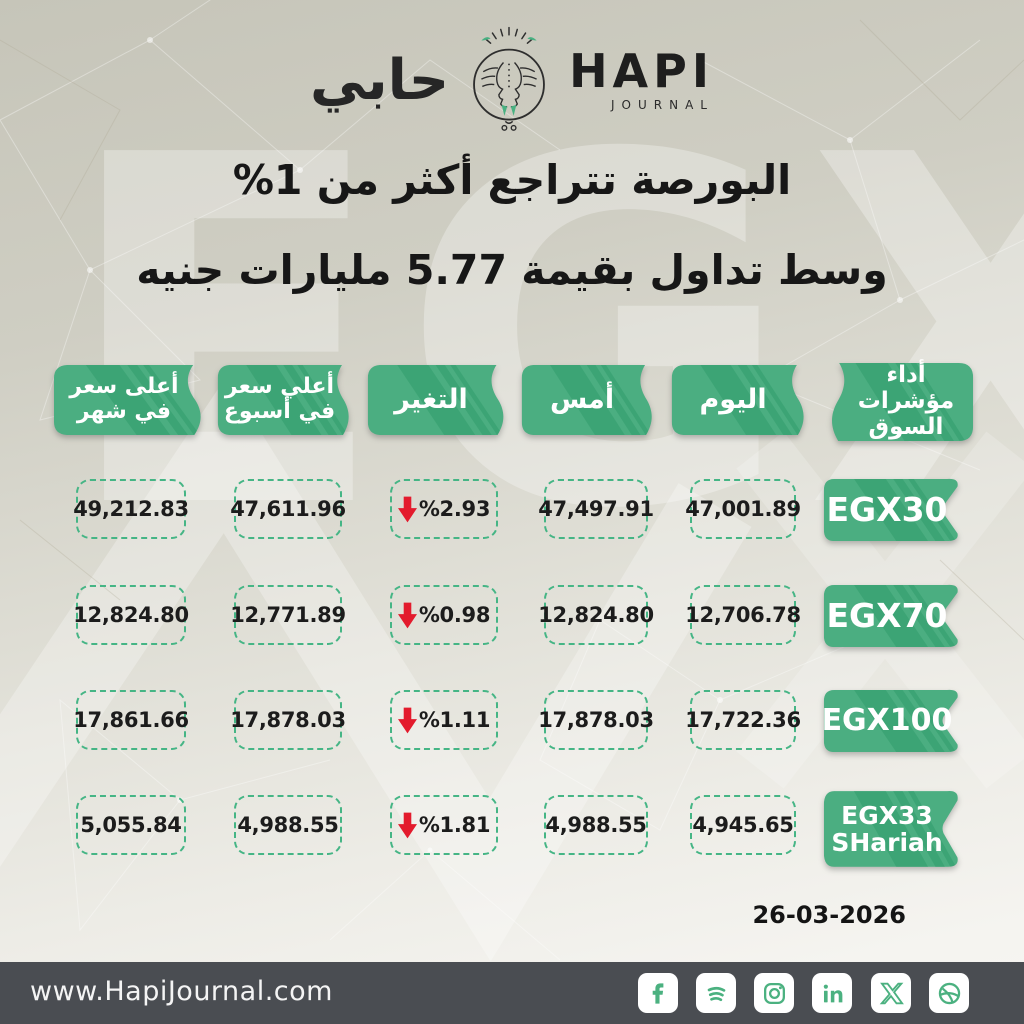 Image resolution: width=1024 pixels, height=1024 pixels. Describe the element at coordinates (431, 399) in the screenshot. I see `header-change-label: التغير` at that location.